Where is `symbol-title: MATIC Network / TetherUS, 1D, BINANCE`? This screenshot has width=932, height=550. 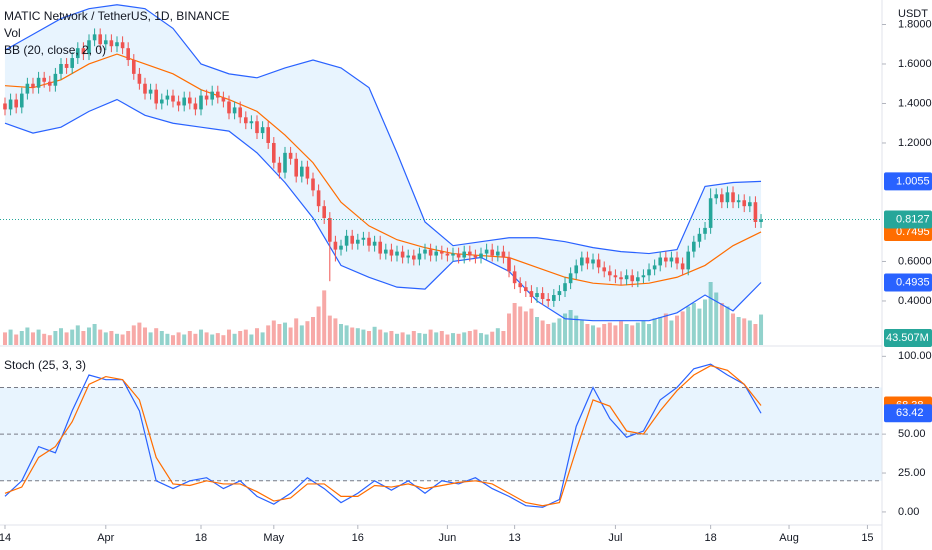
symbol-title: MATIC Network / TetherUS, 1D, BINANCE is located at coordinates (117, 16).